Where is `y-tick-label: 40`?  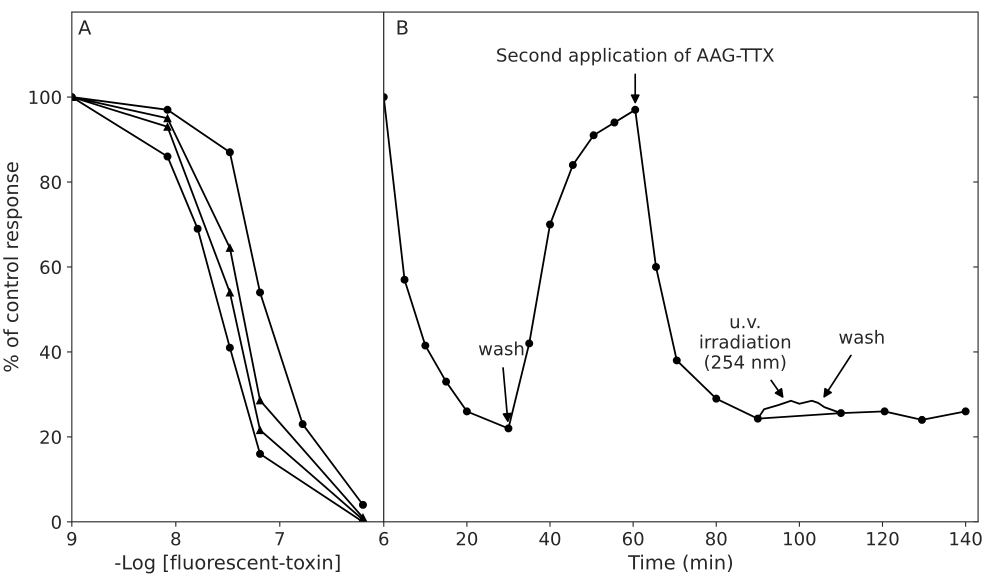
y-tick-label: 40 is located at coordinates (50, 352).